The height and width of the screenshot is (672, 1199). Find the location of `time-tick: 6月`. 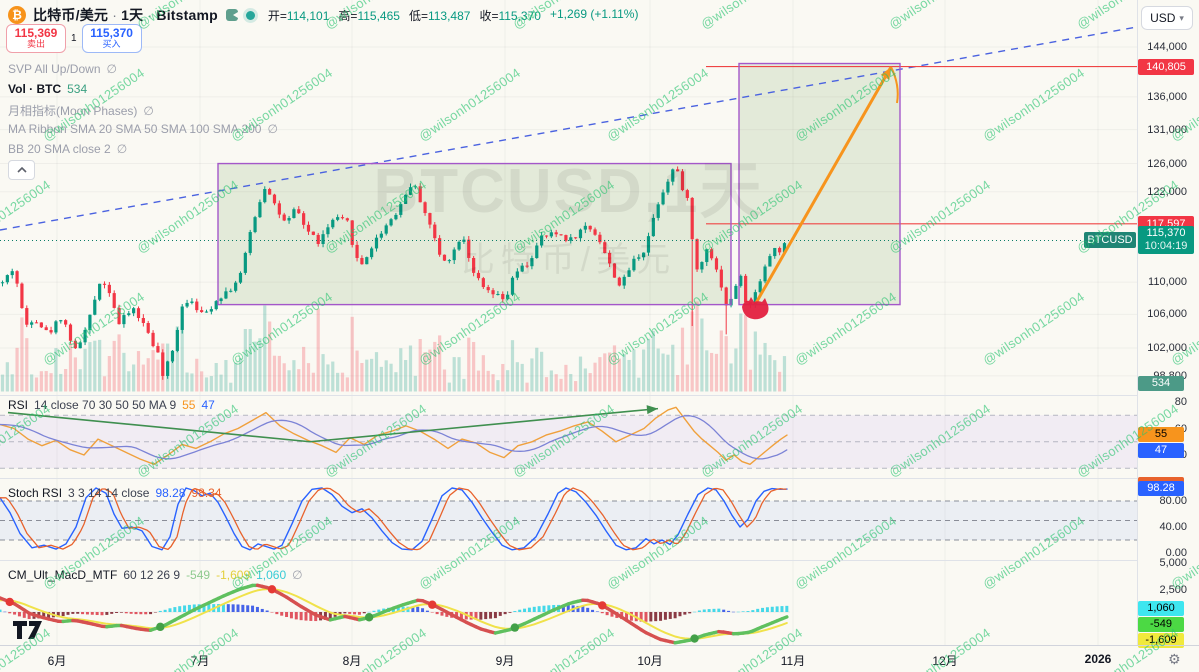

time-tick: 6月 is located at coordinates (57, 661).